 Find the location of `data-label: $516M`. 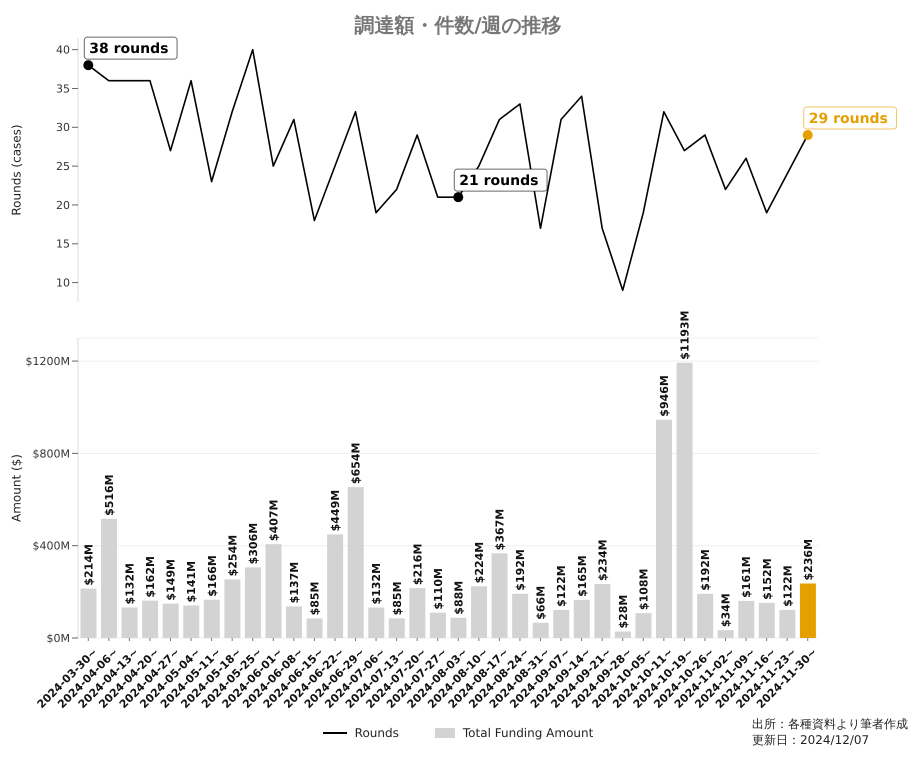

data-label: $516M is located at coordinates (109, 495).